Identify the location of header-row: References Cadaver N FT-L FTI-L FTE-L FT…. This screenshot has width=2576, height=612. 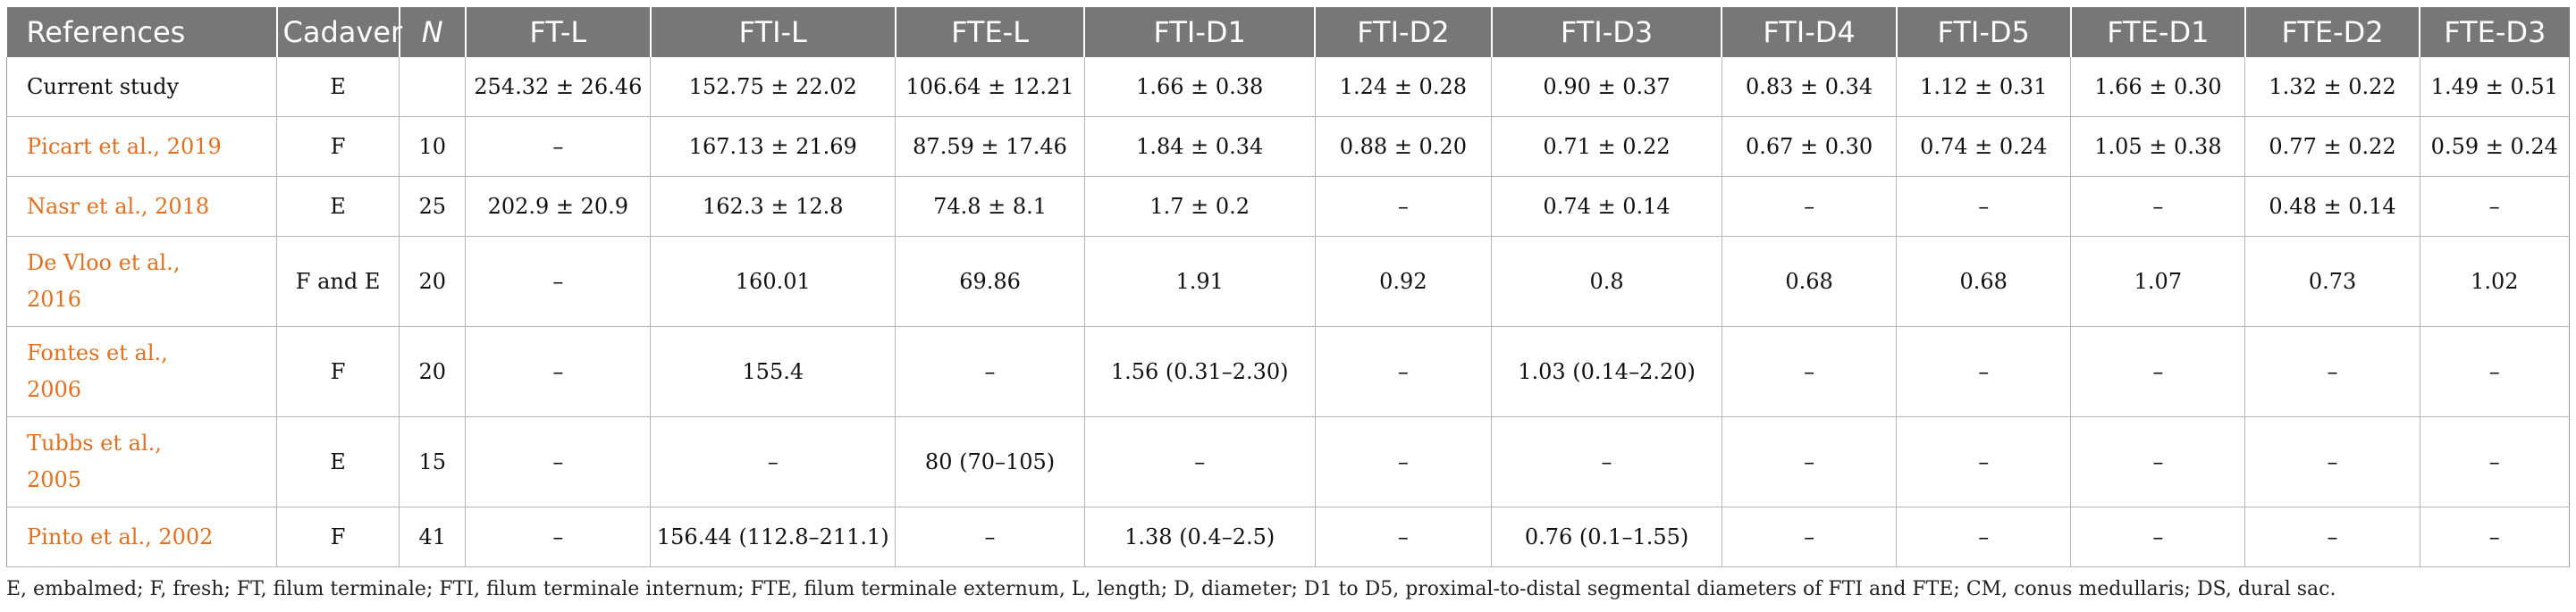
(1288, 32).